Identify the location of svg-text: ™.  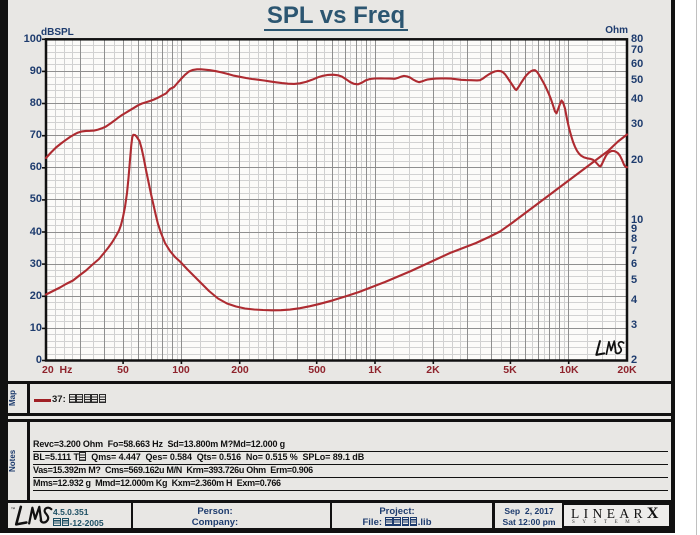
(13, 509).